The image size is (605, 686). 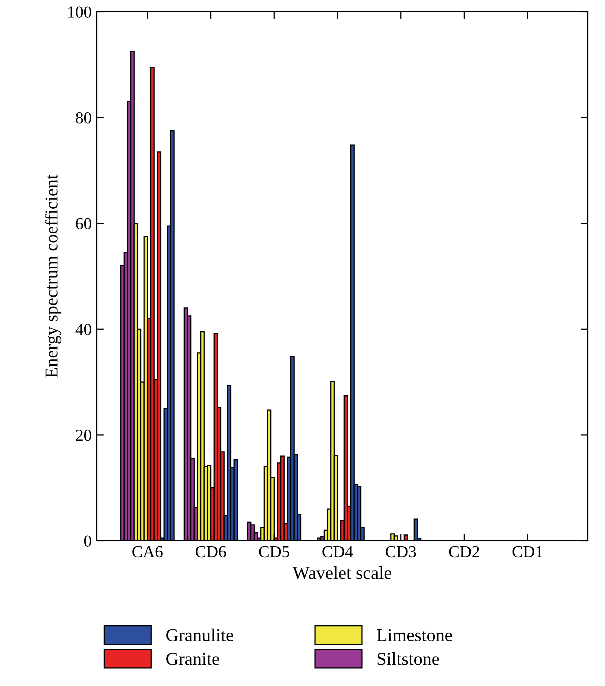 I want to click on legend-label: Granite, so click(x=193, y=659).